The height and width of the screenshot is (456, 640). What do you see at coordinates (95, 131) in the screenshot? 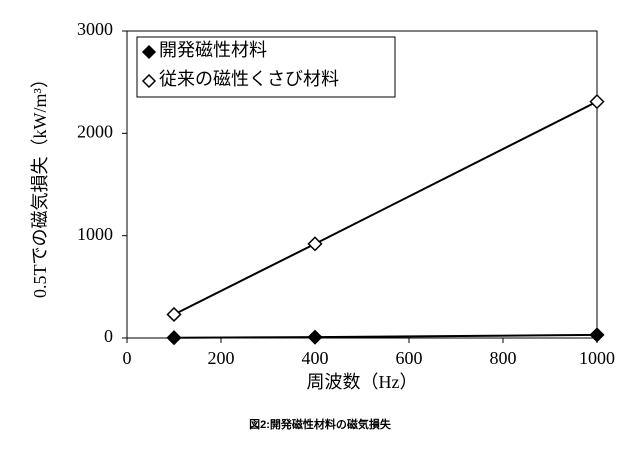
I see `y-tick-label: 2000` at bounding box center [95, 131].